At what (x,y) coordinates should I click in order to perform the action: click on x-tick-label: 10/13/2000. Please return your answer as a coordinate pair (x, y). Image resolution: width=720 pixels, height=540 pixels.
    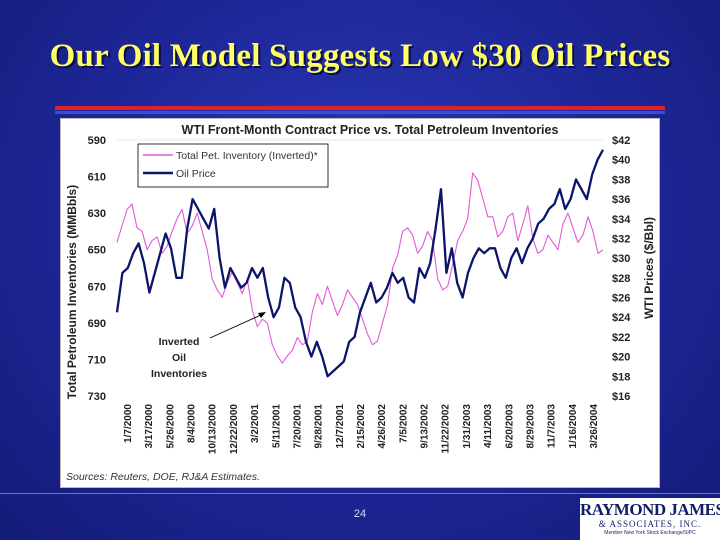
    Looking at the image, I should click on (213, 429).